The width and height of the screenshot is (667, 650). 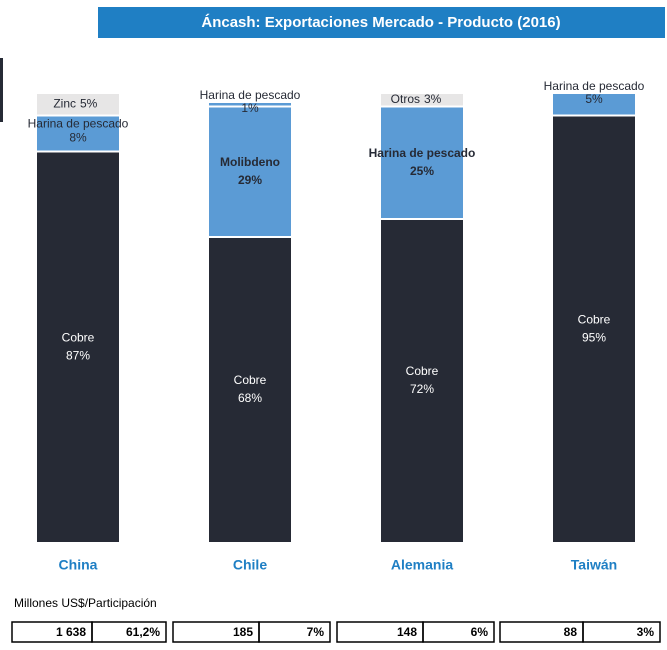 What do you see at coordinates (422, 389) in the screenshot?
I see `data-label: 72%` at bounding box center [422, 389].